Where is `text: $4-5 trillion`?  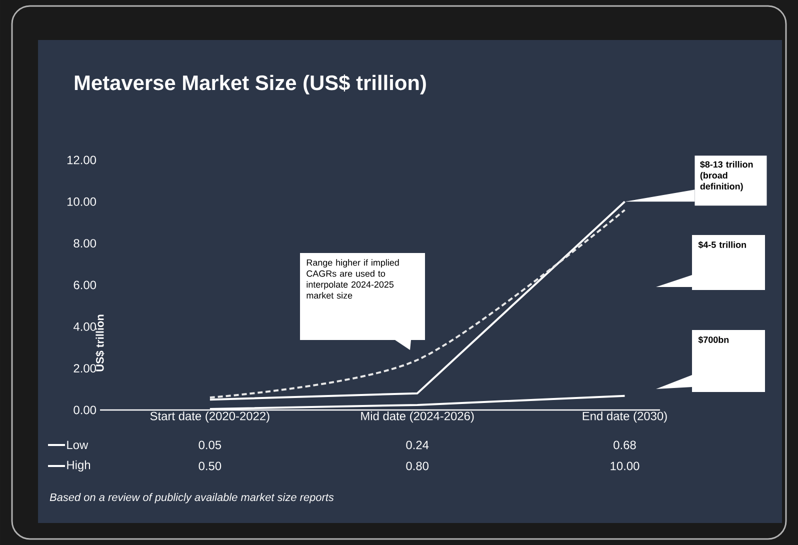 text: $4-5 trillion is located at coordinates (722, 245).